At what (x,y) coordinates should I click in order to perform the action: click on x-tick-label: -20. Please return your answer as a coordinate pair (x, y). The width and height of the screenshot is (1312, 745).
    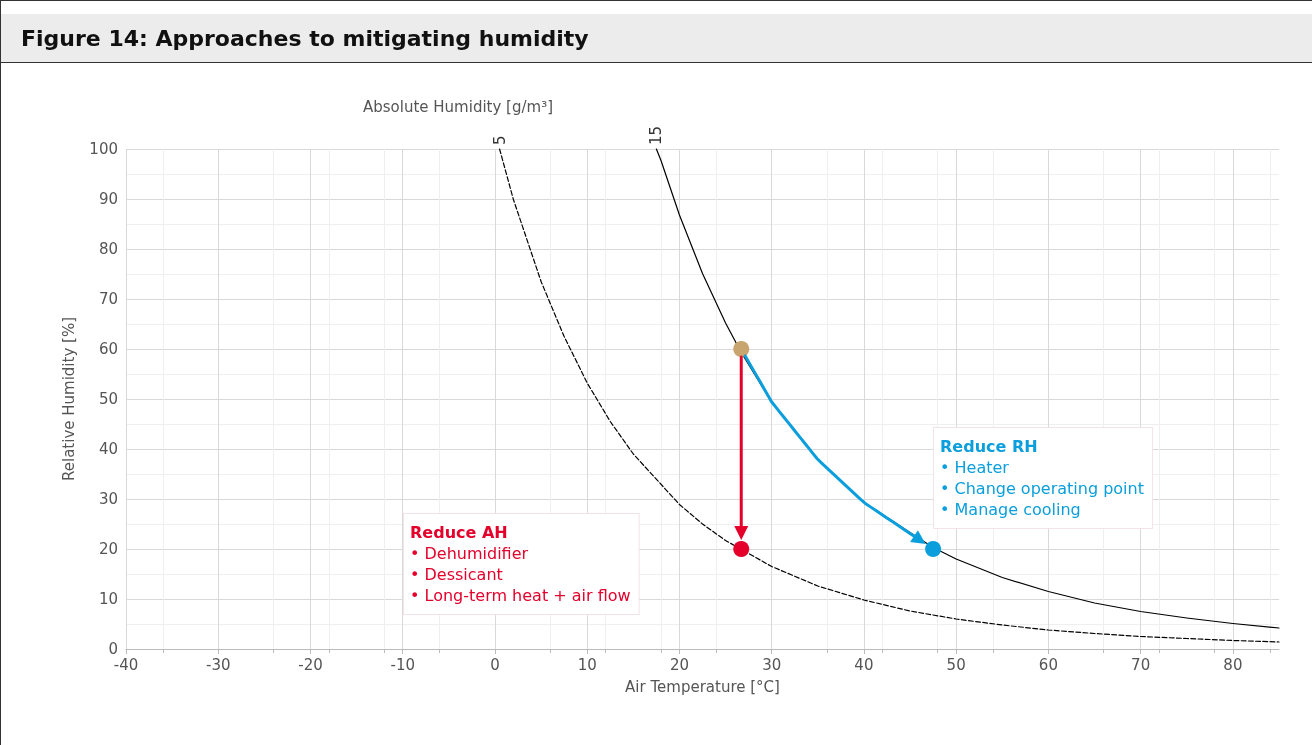
    Looking at the image, I should click on (310, 664).